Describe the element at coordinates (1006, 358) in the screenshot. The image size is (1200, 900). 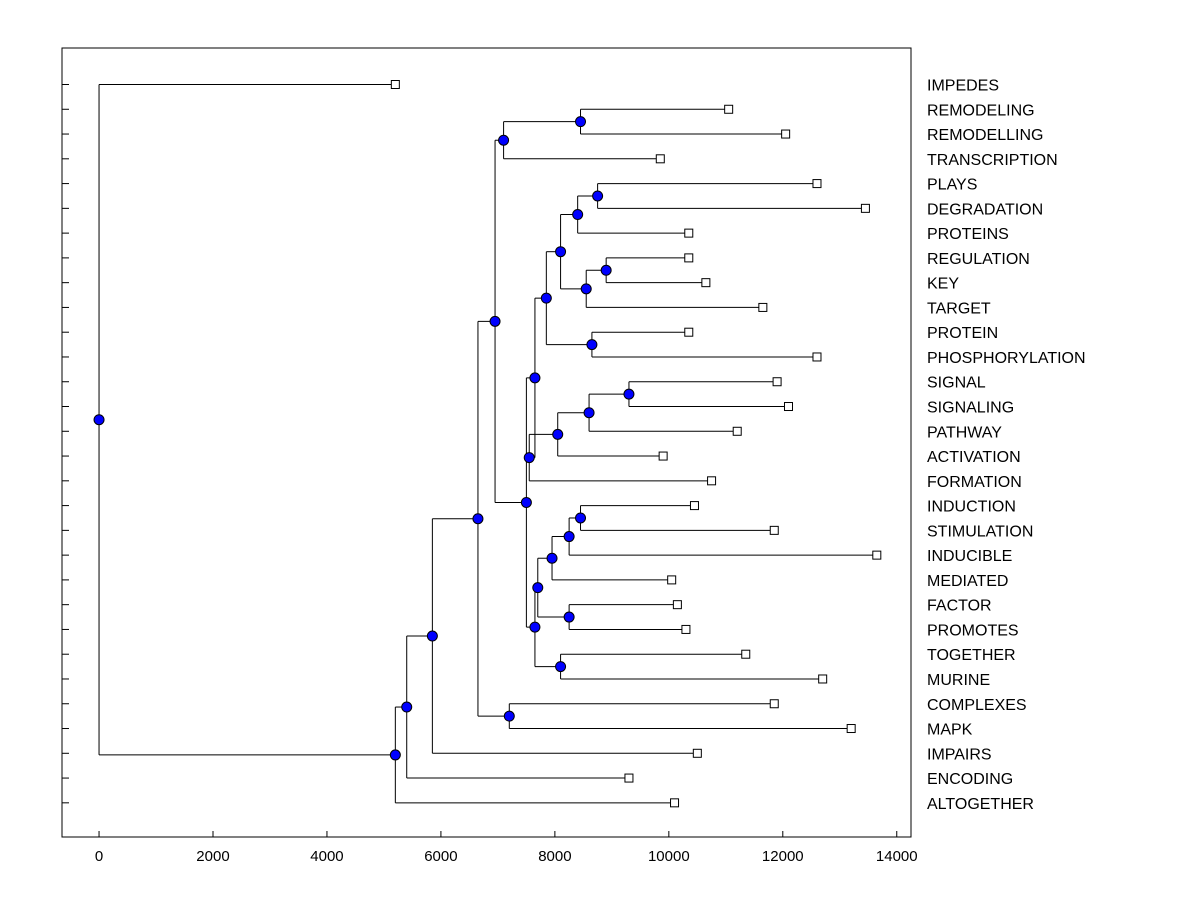
I see `leaf-label: PHOSPHORYLATION` at that location.